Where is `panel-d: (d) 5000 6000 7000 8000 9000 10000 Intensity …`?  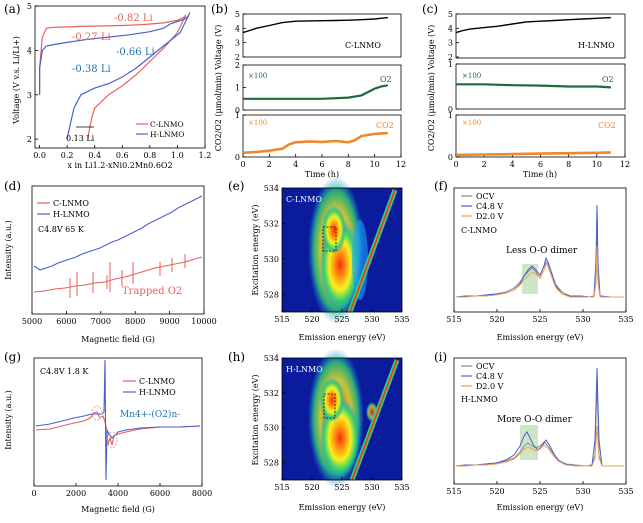 panel-d: (d) 5000 6000 7000 8000 9000 10000 Intensity … is located at coordinates (110, 261).